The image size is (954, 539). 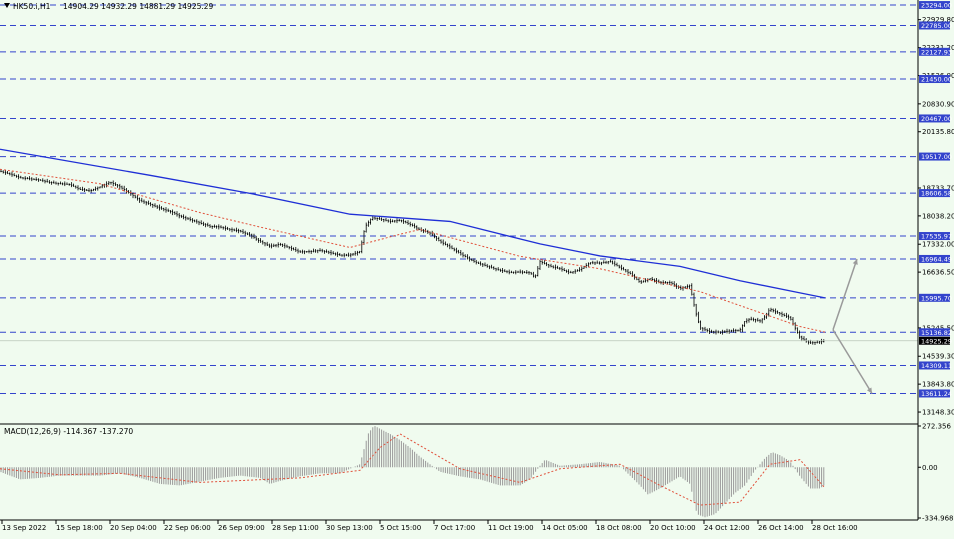 I want to click on time-tick-label: 22 Sep 06:00, so click(x=187, y=528).